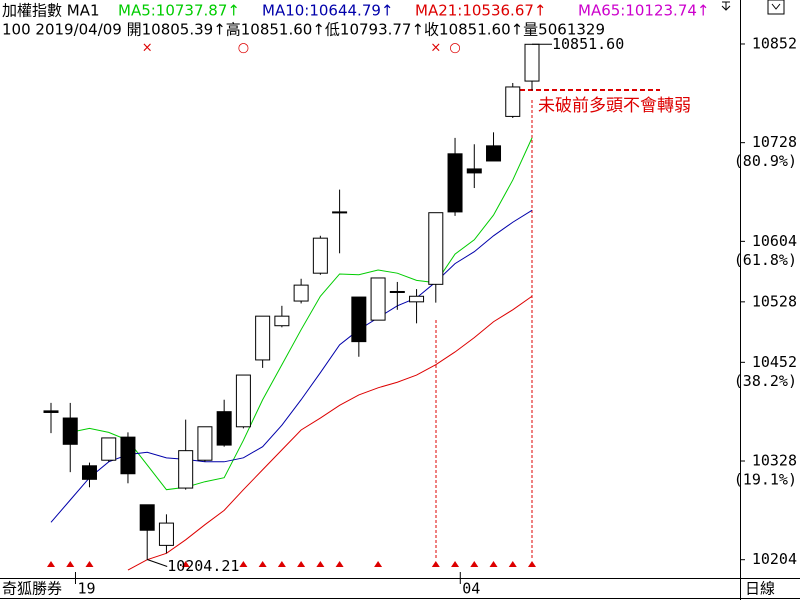 Image resolution: width=800 pixels, height=600 pixels. I want to click on fib-label: (80.9%), so click(765, 161).